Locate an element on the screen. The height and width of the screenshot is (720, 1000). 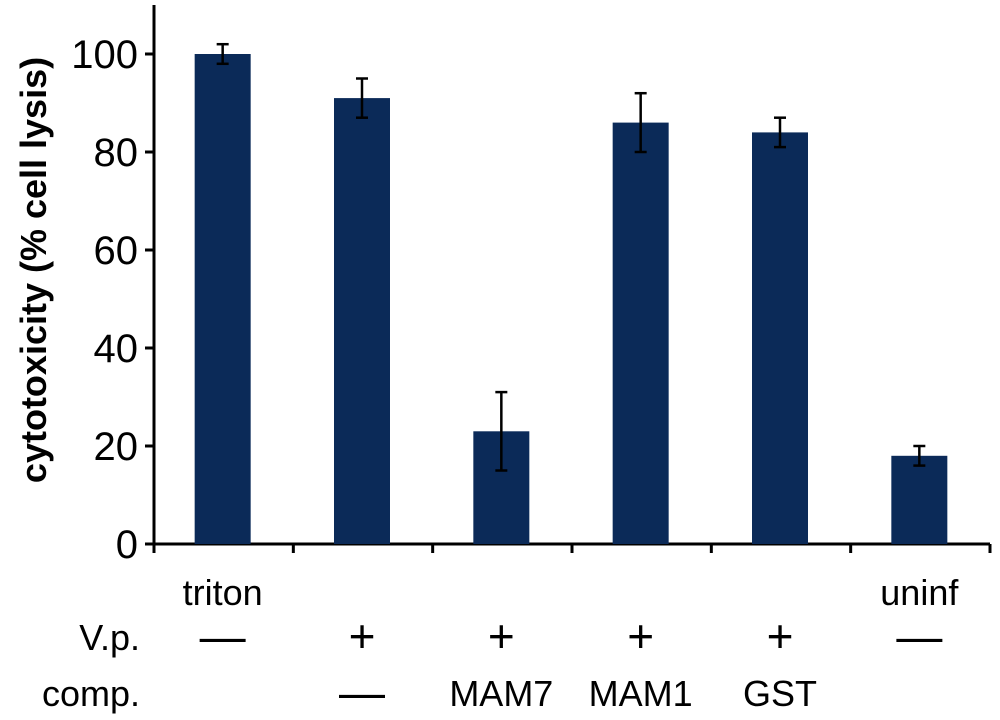
category-label: triton is located at coordinates (223, 592).